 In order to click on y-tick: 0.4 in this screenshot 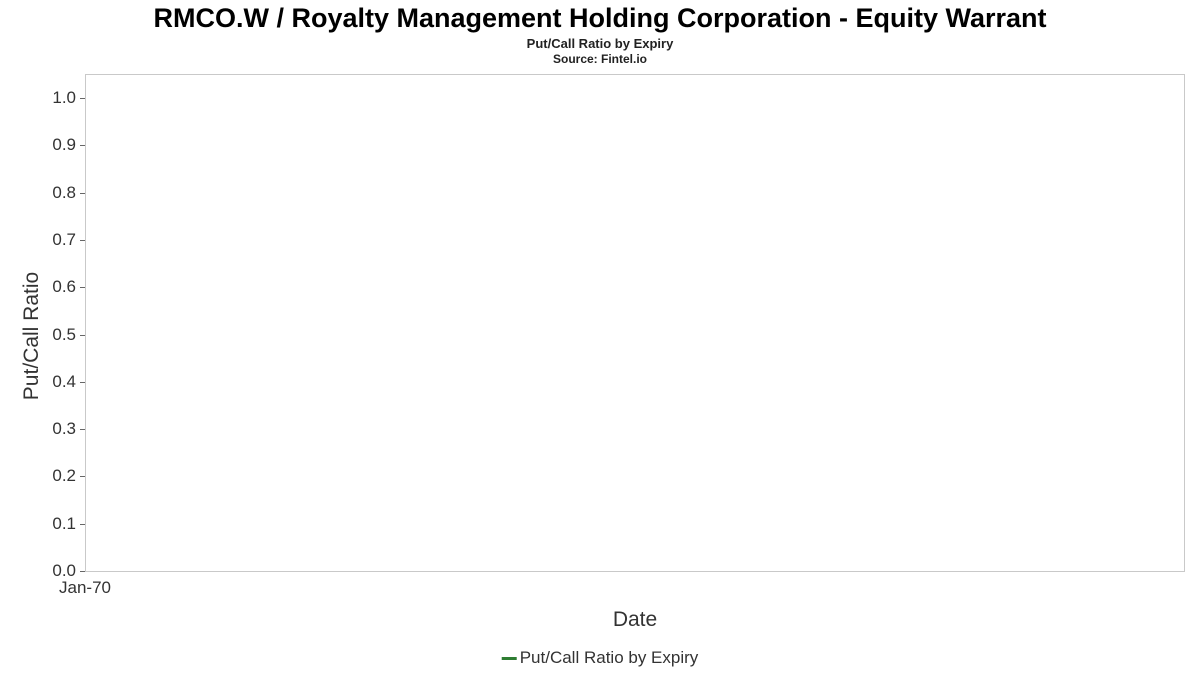, I will do `click(68, 382)`.